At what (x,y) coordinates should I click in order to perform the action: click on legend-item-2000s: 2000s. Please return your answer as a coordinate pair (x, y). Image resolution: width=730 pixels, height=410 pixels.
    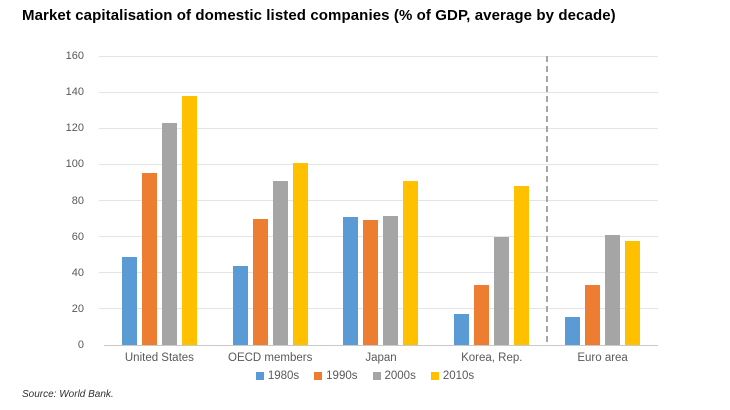
    Looking at the image, I should click on (394, 376).